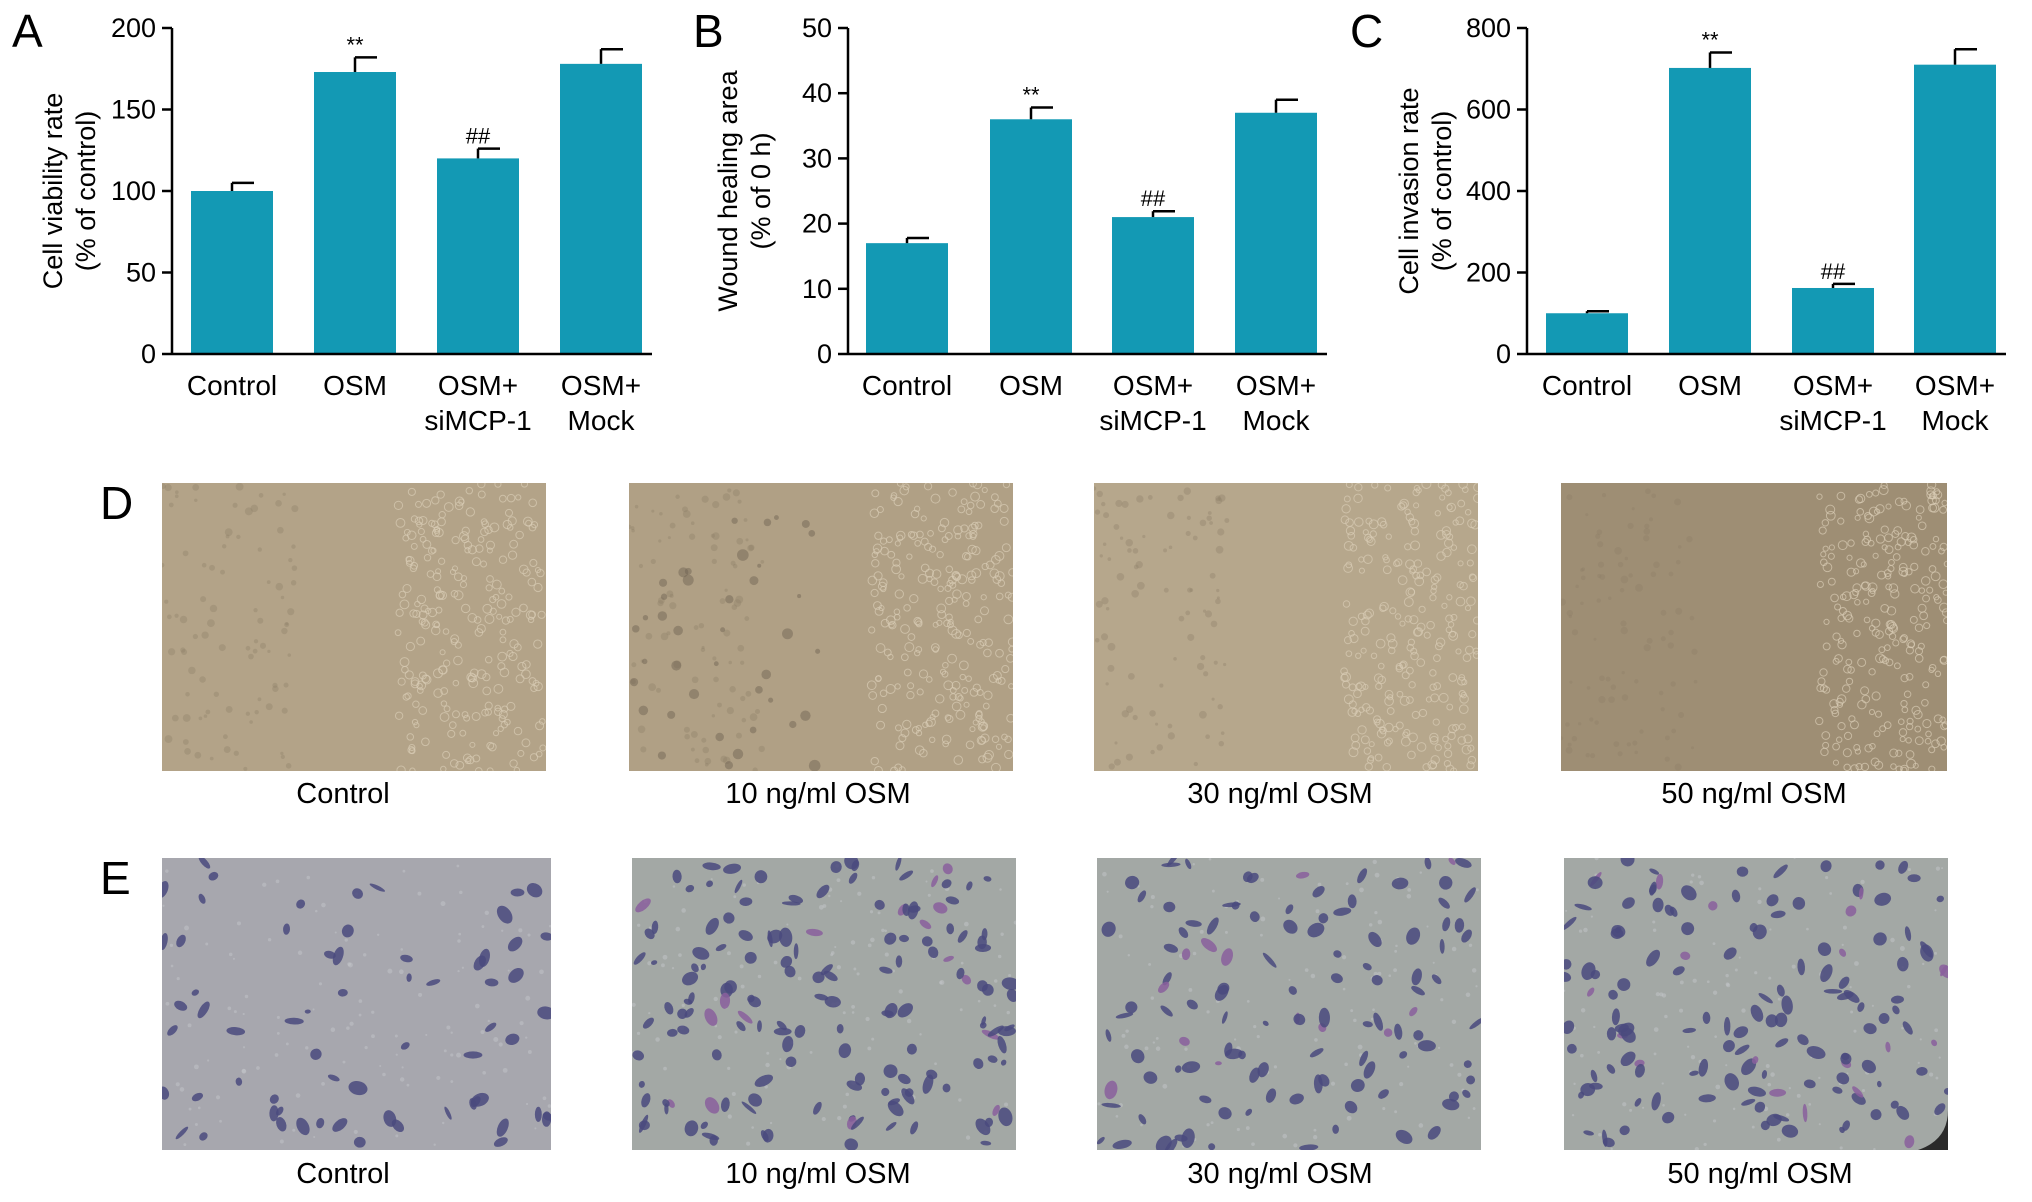 This screenshot has width=2032, height=1202. Describe the element at coordinates (907, 385) in the screenshot. I see `chart-b-category-label-0-0: Control` at that location.